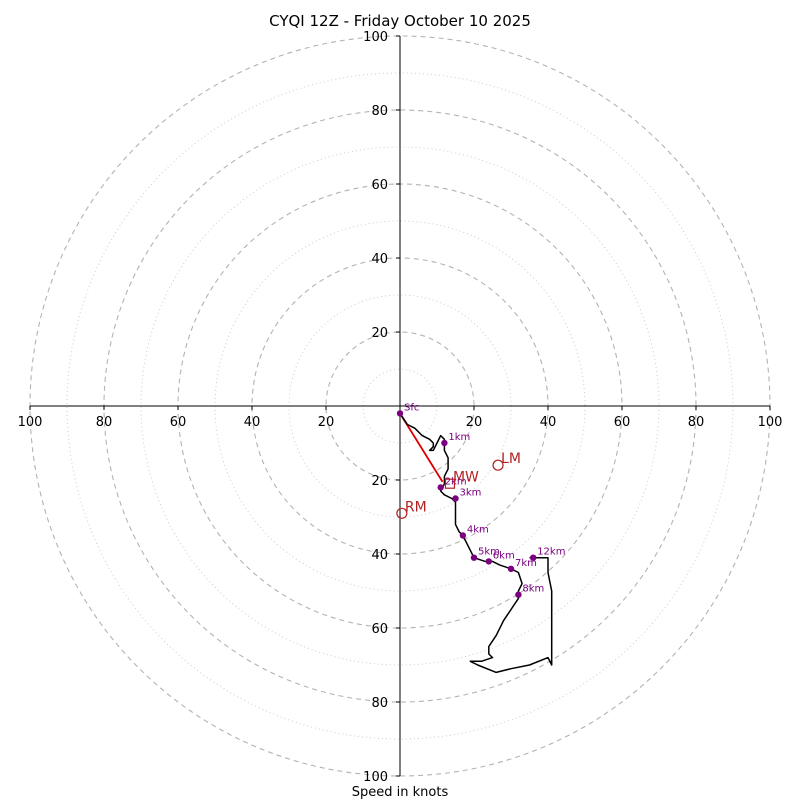  Describe the element at coordinates (400, 21) in the screenshot. I see `chart-title: CYQI 12Z - Friday October 10 2025` at that location.